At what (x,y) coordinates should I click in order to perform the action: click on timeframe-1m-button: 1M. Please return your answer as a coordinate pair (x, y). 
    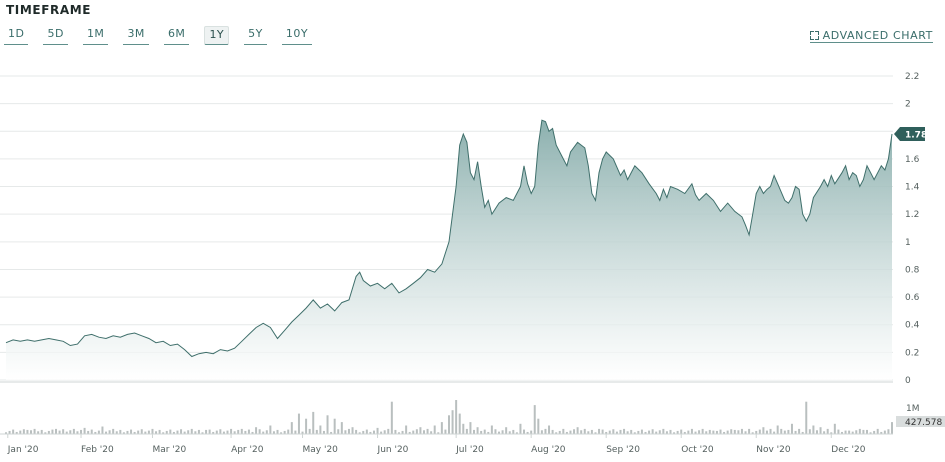
    Looking at the image, I should click on (95, 35).